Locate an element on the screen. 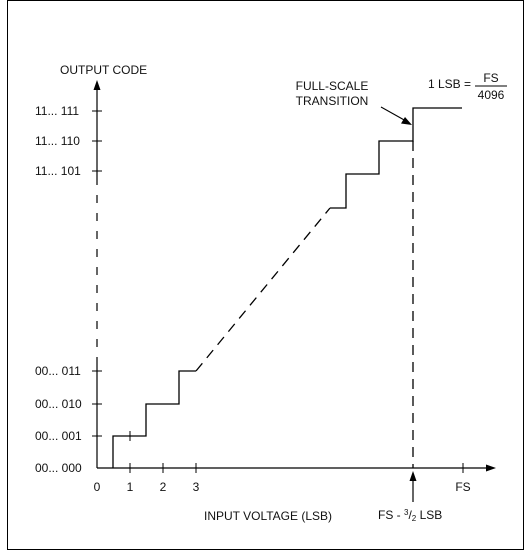 Image resolution: width=531 pixels, height=550 pixels. x-axis-title: INPUT VOLTAGE (LSB) is located at coordinates (268, 516).